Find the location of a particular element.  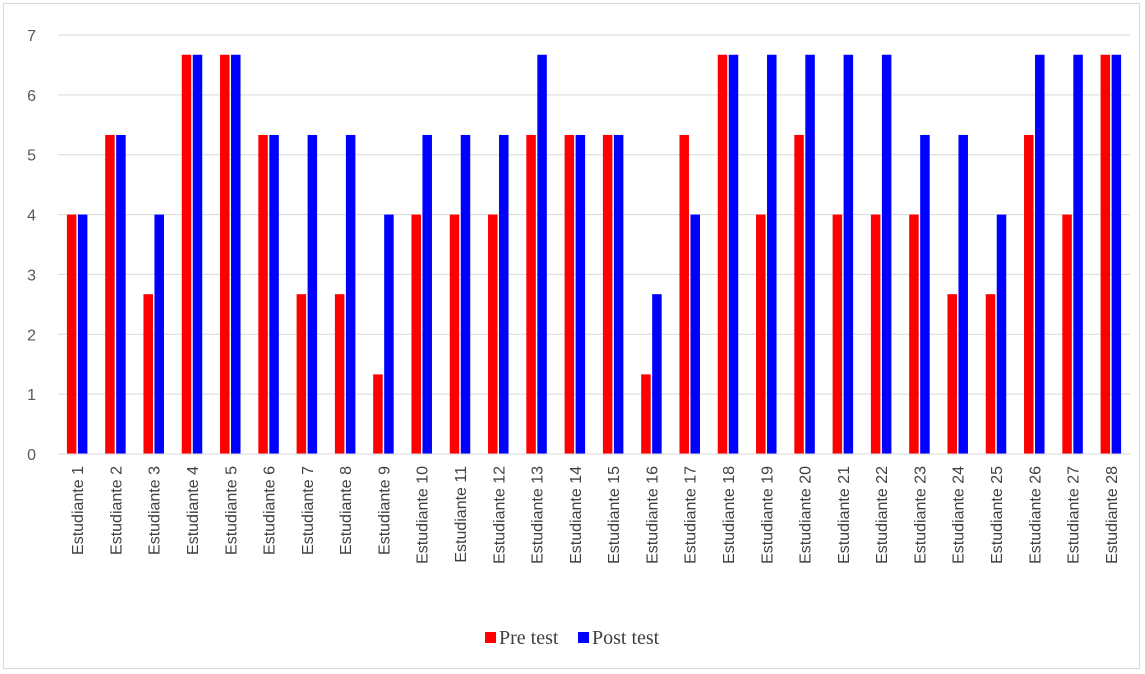

x-tick-label-4: Estudiante 4 is located at coordinates (193, 510).